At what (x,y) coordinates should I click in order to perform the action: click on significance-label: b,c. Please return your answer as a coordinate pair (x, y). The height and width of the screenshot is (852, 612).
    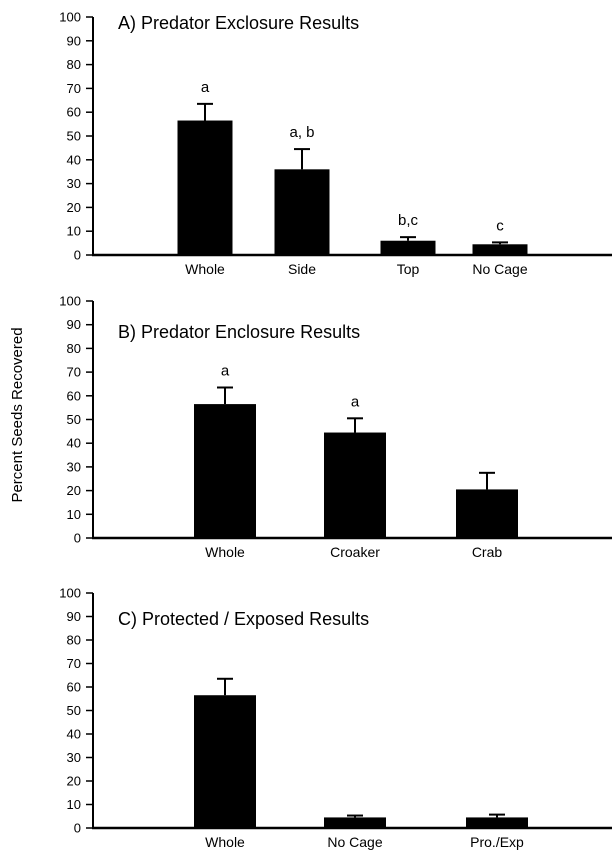
    Looking at the image, I should click on (408, 220).